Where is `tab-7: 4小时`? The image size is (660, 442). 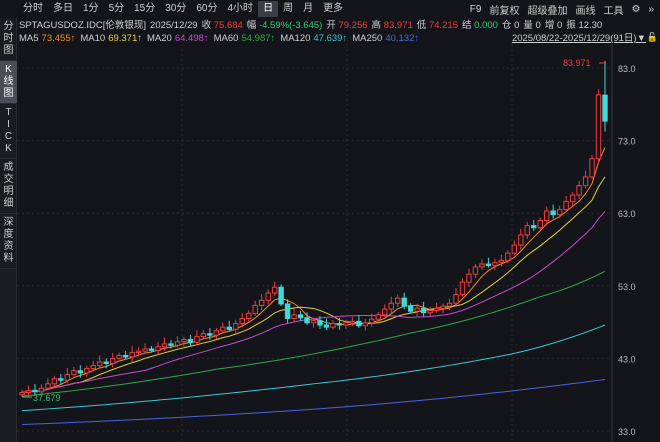
tab-7: 4小时 is located at coordinates (240, 8).